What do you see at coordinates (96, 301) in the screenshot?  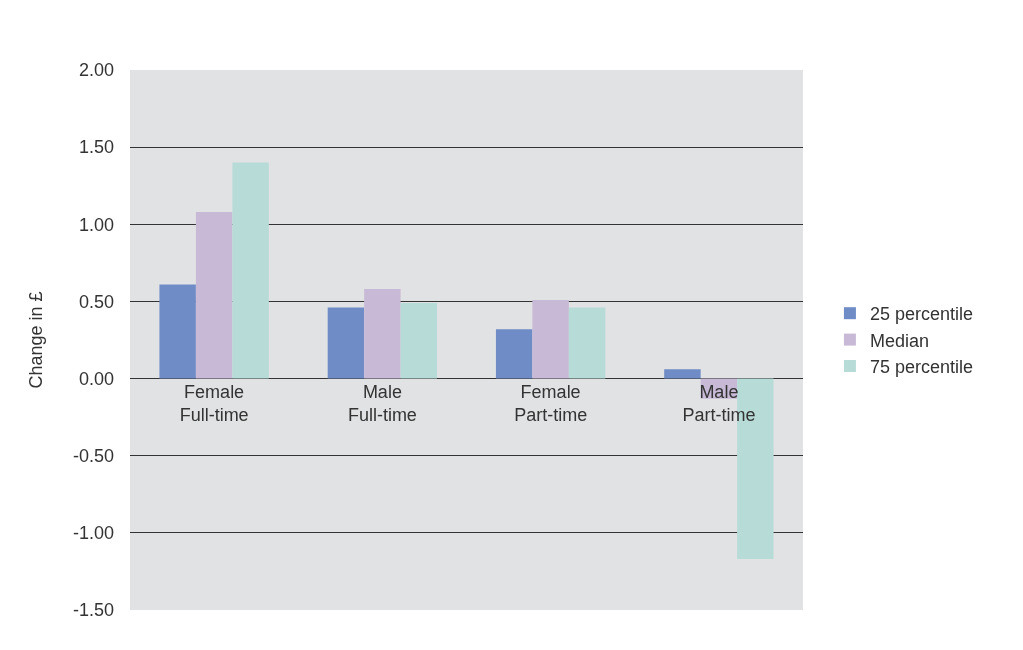 I see `y-tick-label: 0.50` at bounding box center [96, 301].